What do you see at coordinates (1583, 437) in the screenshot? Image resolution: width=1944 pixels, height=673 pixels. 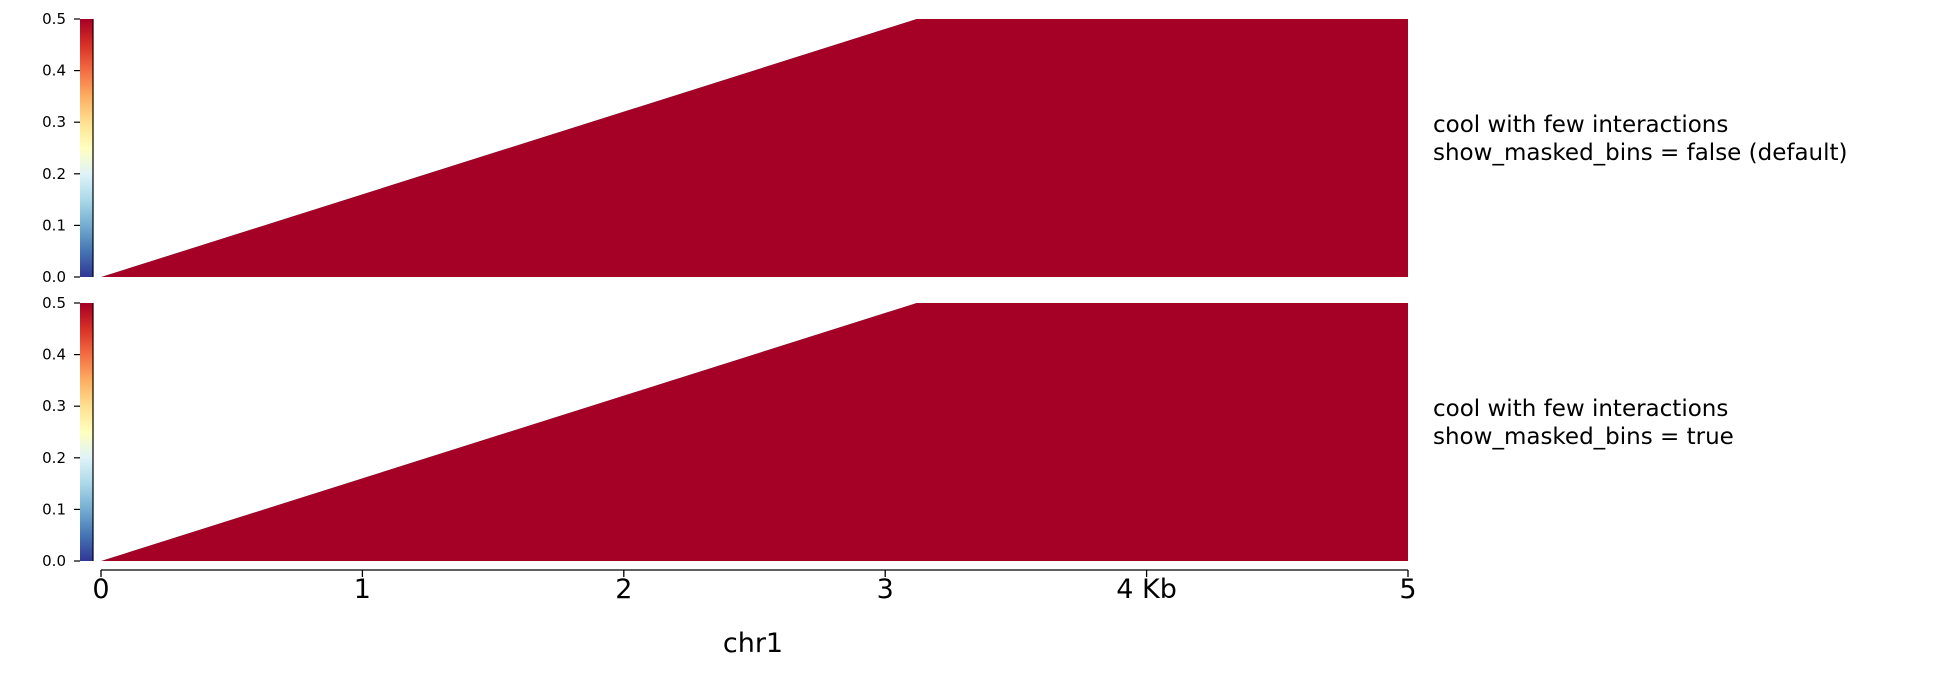 I see `track-label-line: show_masked_bins = true` at bounding box center [1583, 437].